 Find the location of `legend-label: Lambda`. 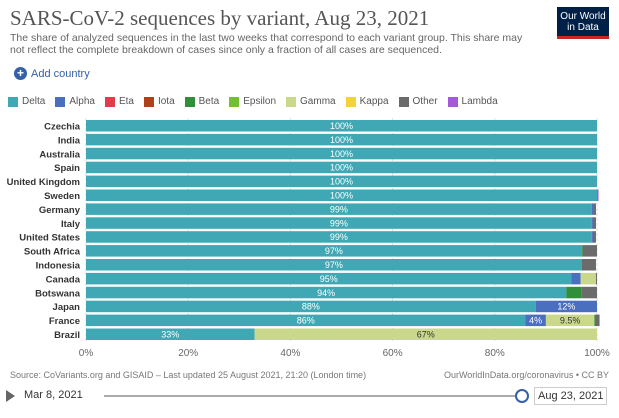

legend-label: Lambda is located at coordinates (479, 101).